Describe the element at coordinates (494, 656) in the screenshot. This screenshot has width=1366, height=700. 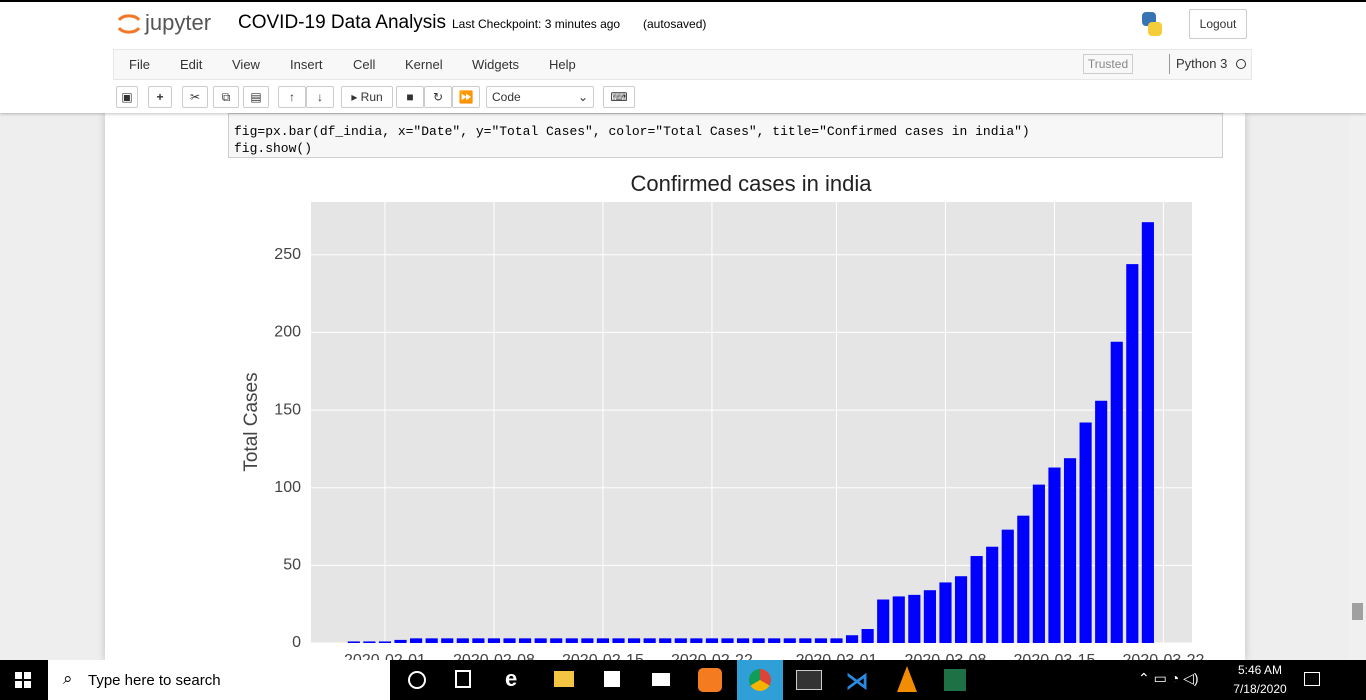
I see `x-tick-label: 2020-02-08` at that location.